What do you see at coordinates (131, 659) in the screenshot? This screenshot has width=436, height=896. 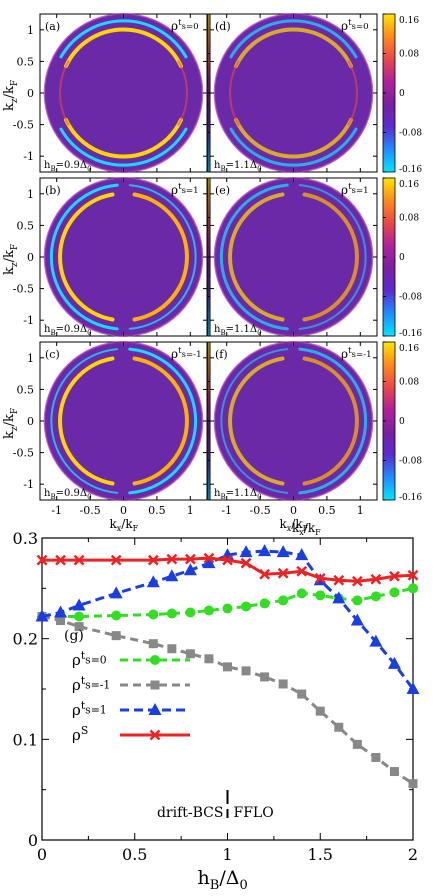 I see `legend-item: ρts=0` at bounding box center [131, 659].